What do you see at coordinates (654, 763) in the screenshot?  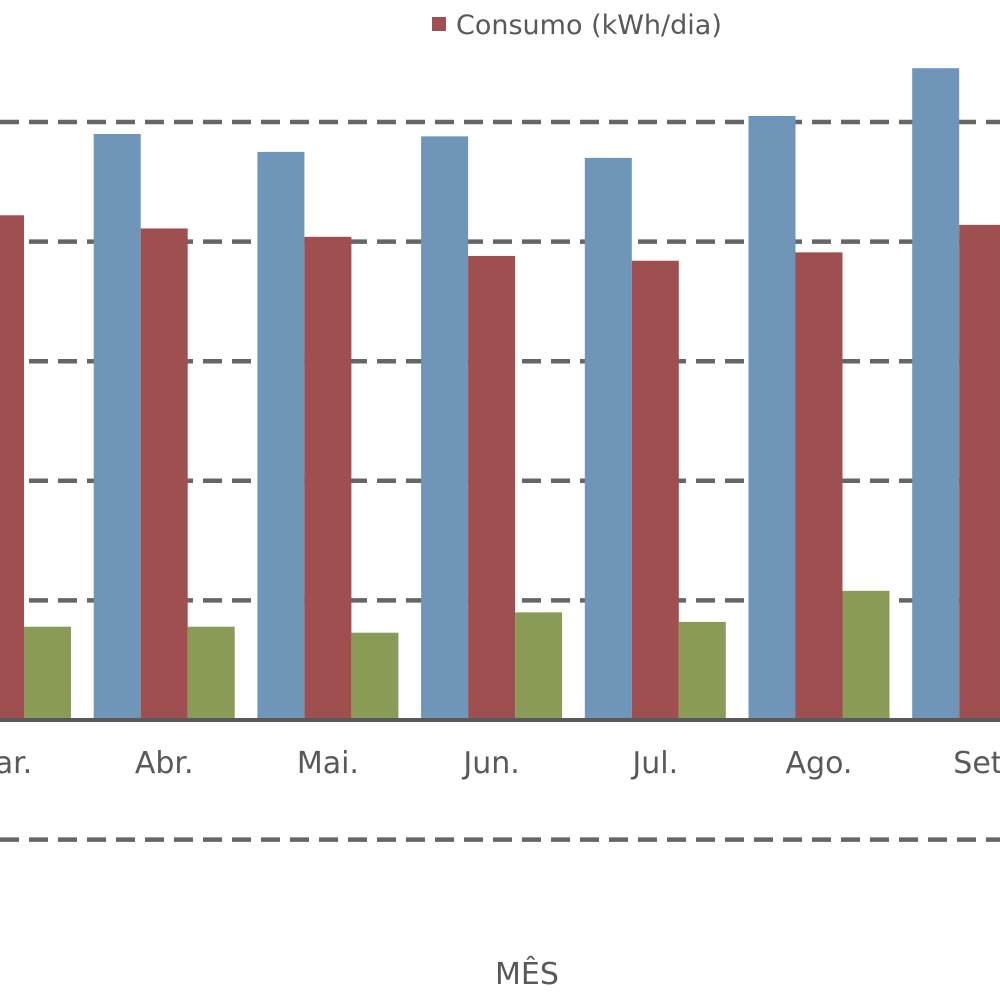 I see `x-tick-label: Jul.` at bounding box center [654, 763].